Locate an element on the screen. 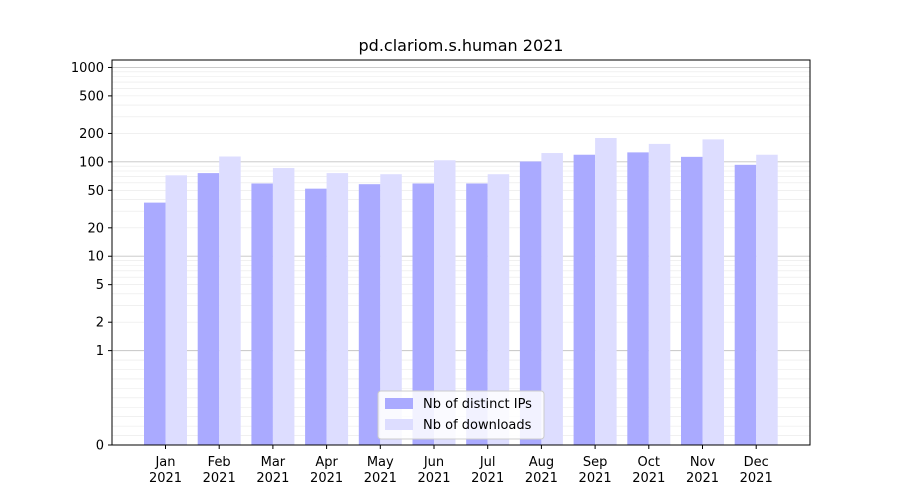 This screenshot has height=500, width=900. x-tick-label-month: Dec is located at coordinates (756, 462).